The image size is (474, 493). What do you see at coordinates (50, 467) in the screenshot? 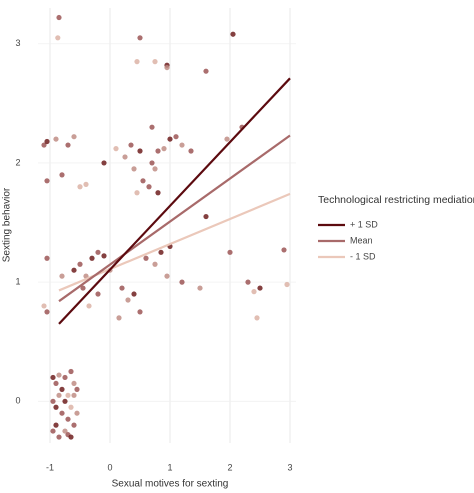
I see `x-tick-label: -1` at bounding box center [50, 467].